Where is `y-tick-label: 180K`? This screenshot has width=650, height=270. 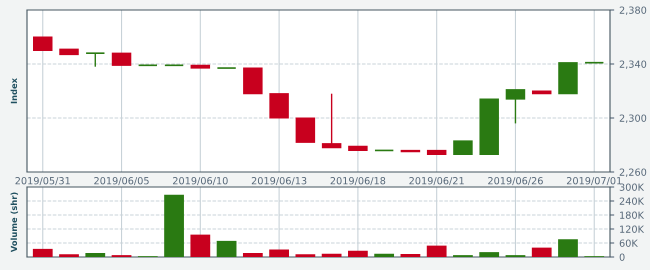
y-tick-label: 180K is located at coordinates (632, 215).